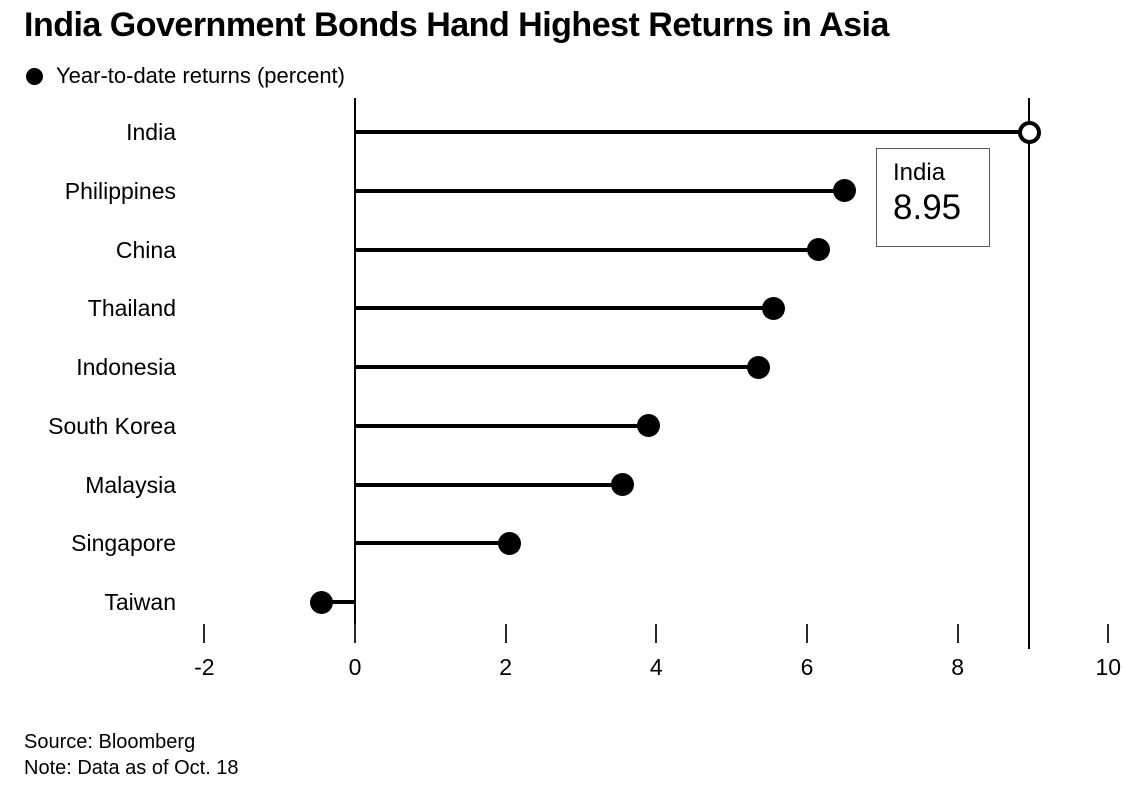 This screenshot has height=795, width=1140. Describe the element at coordinates (131, 768) in the screenshot. I see `note-text: Note: Data as of Oct. 18` at that location.